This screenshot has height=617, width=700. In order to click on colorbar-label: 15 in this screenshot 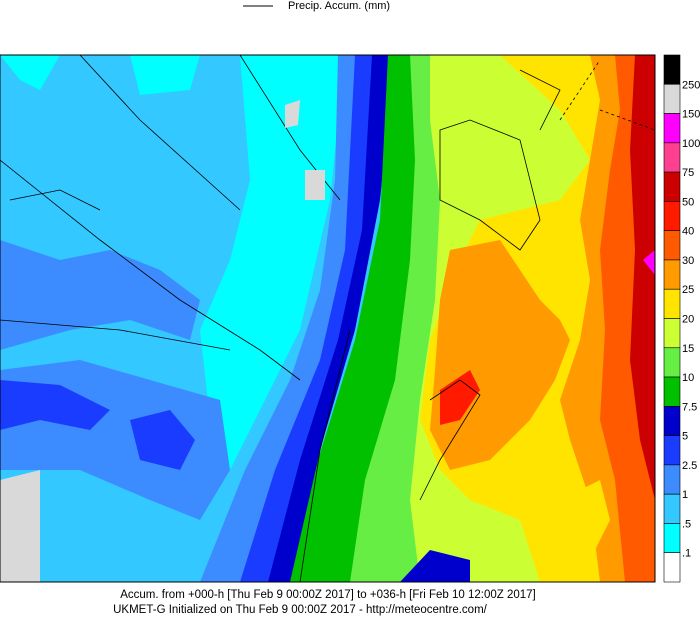, I will do `click(688, 349)`.